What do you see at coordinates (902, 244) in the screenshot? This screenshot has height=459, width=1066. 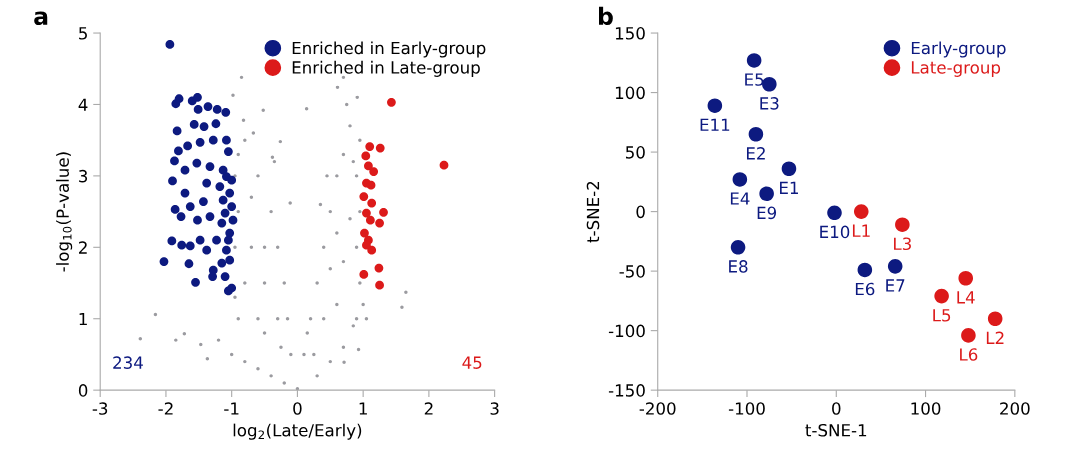 I see `data-label: L3` at bounding box center [902, 244].